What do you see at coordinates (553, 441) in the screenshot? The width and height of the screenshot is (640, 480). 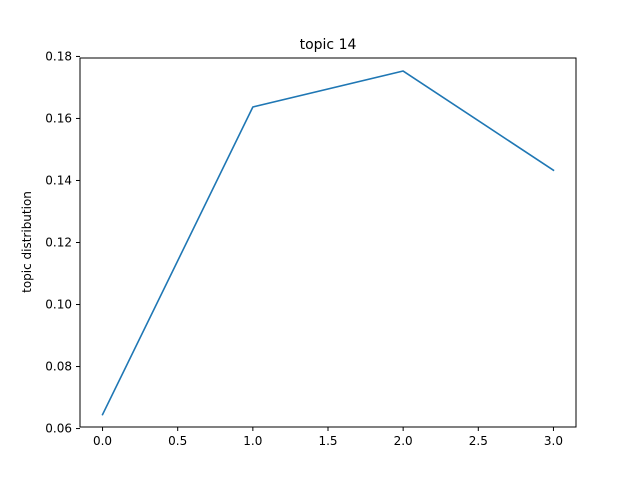 I see `x-tick-label: 3.0` at bounding box center [553, 441].